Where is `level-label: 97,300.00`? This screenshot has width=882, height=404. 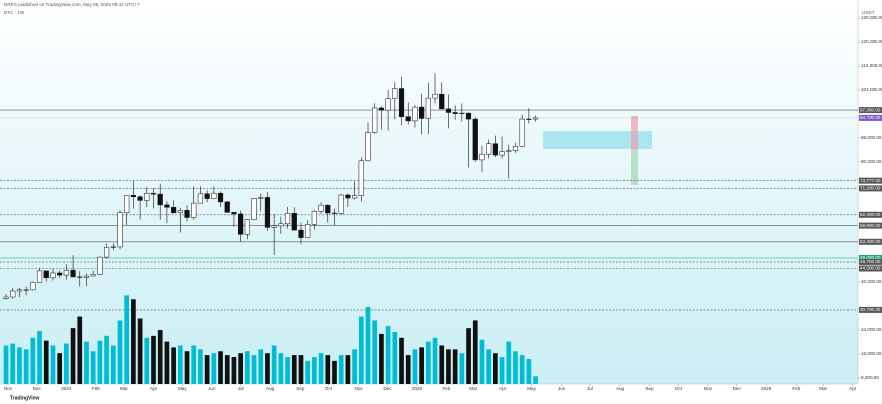 level-label: 97,300.00 is located at coordinates (870, 109).